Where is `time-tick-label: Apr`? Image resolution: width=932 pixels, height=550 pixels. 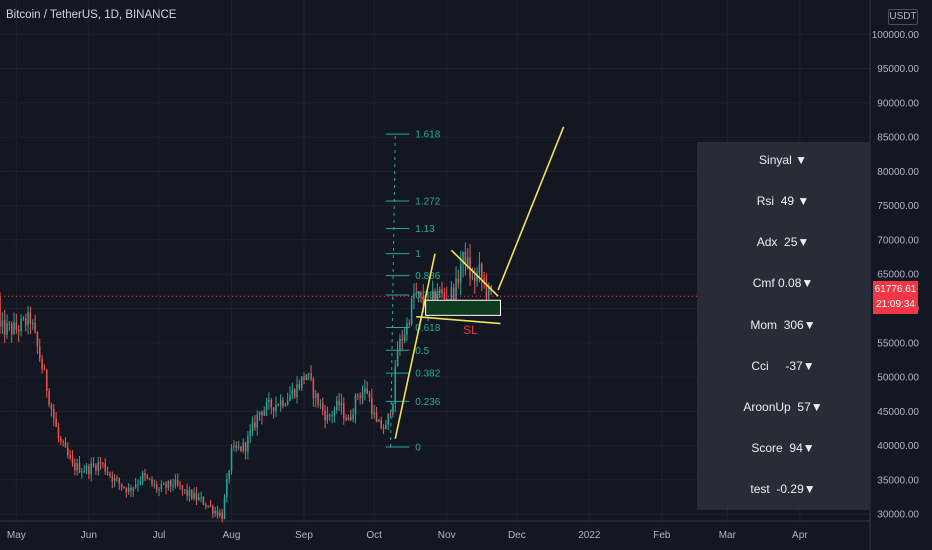
time-tick-label: Apr is located at coordinates (800, 535).